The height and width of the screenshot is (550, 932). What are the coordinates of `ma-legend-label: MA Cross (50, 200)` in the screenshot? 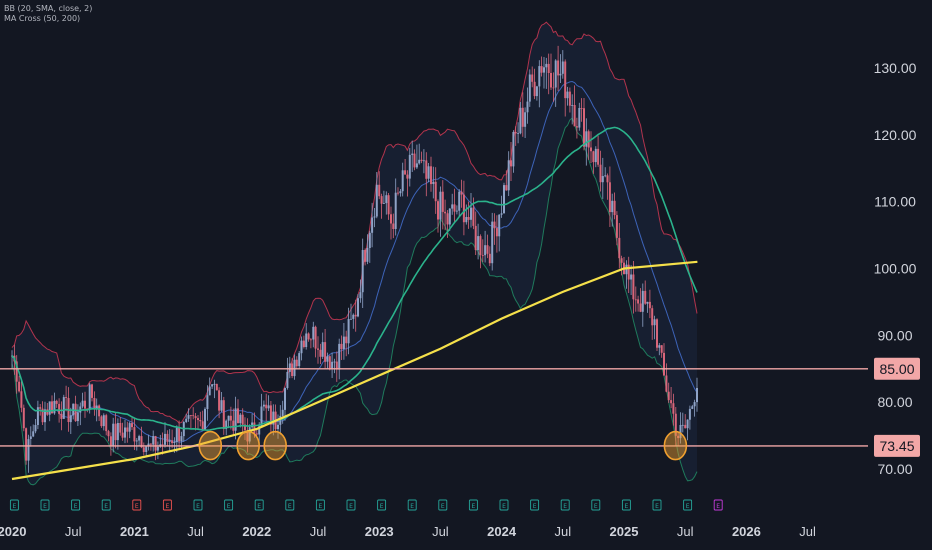 It's located at (42, 18).